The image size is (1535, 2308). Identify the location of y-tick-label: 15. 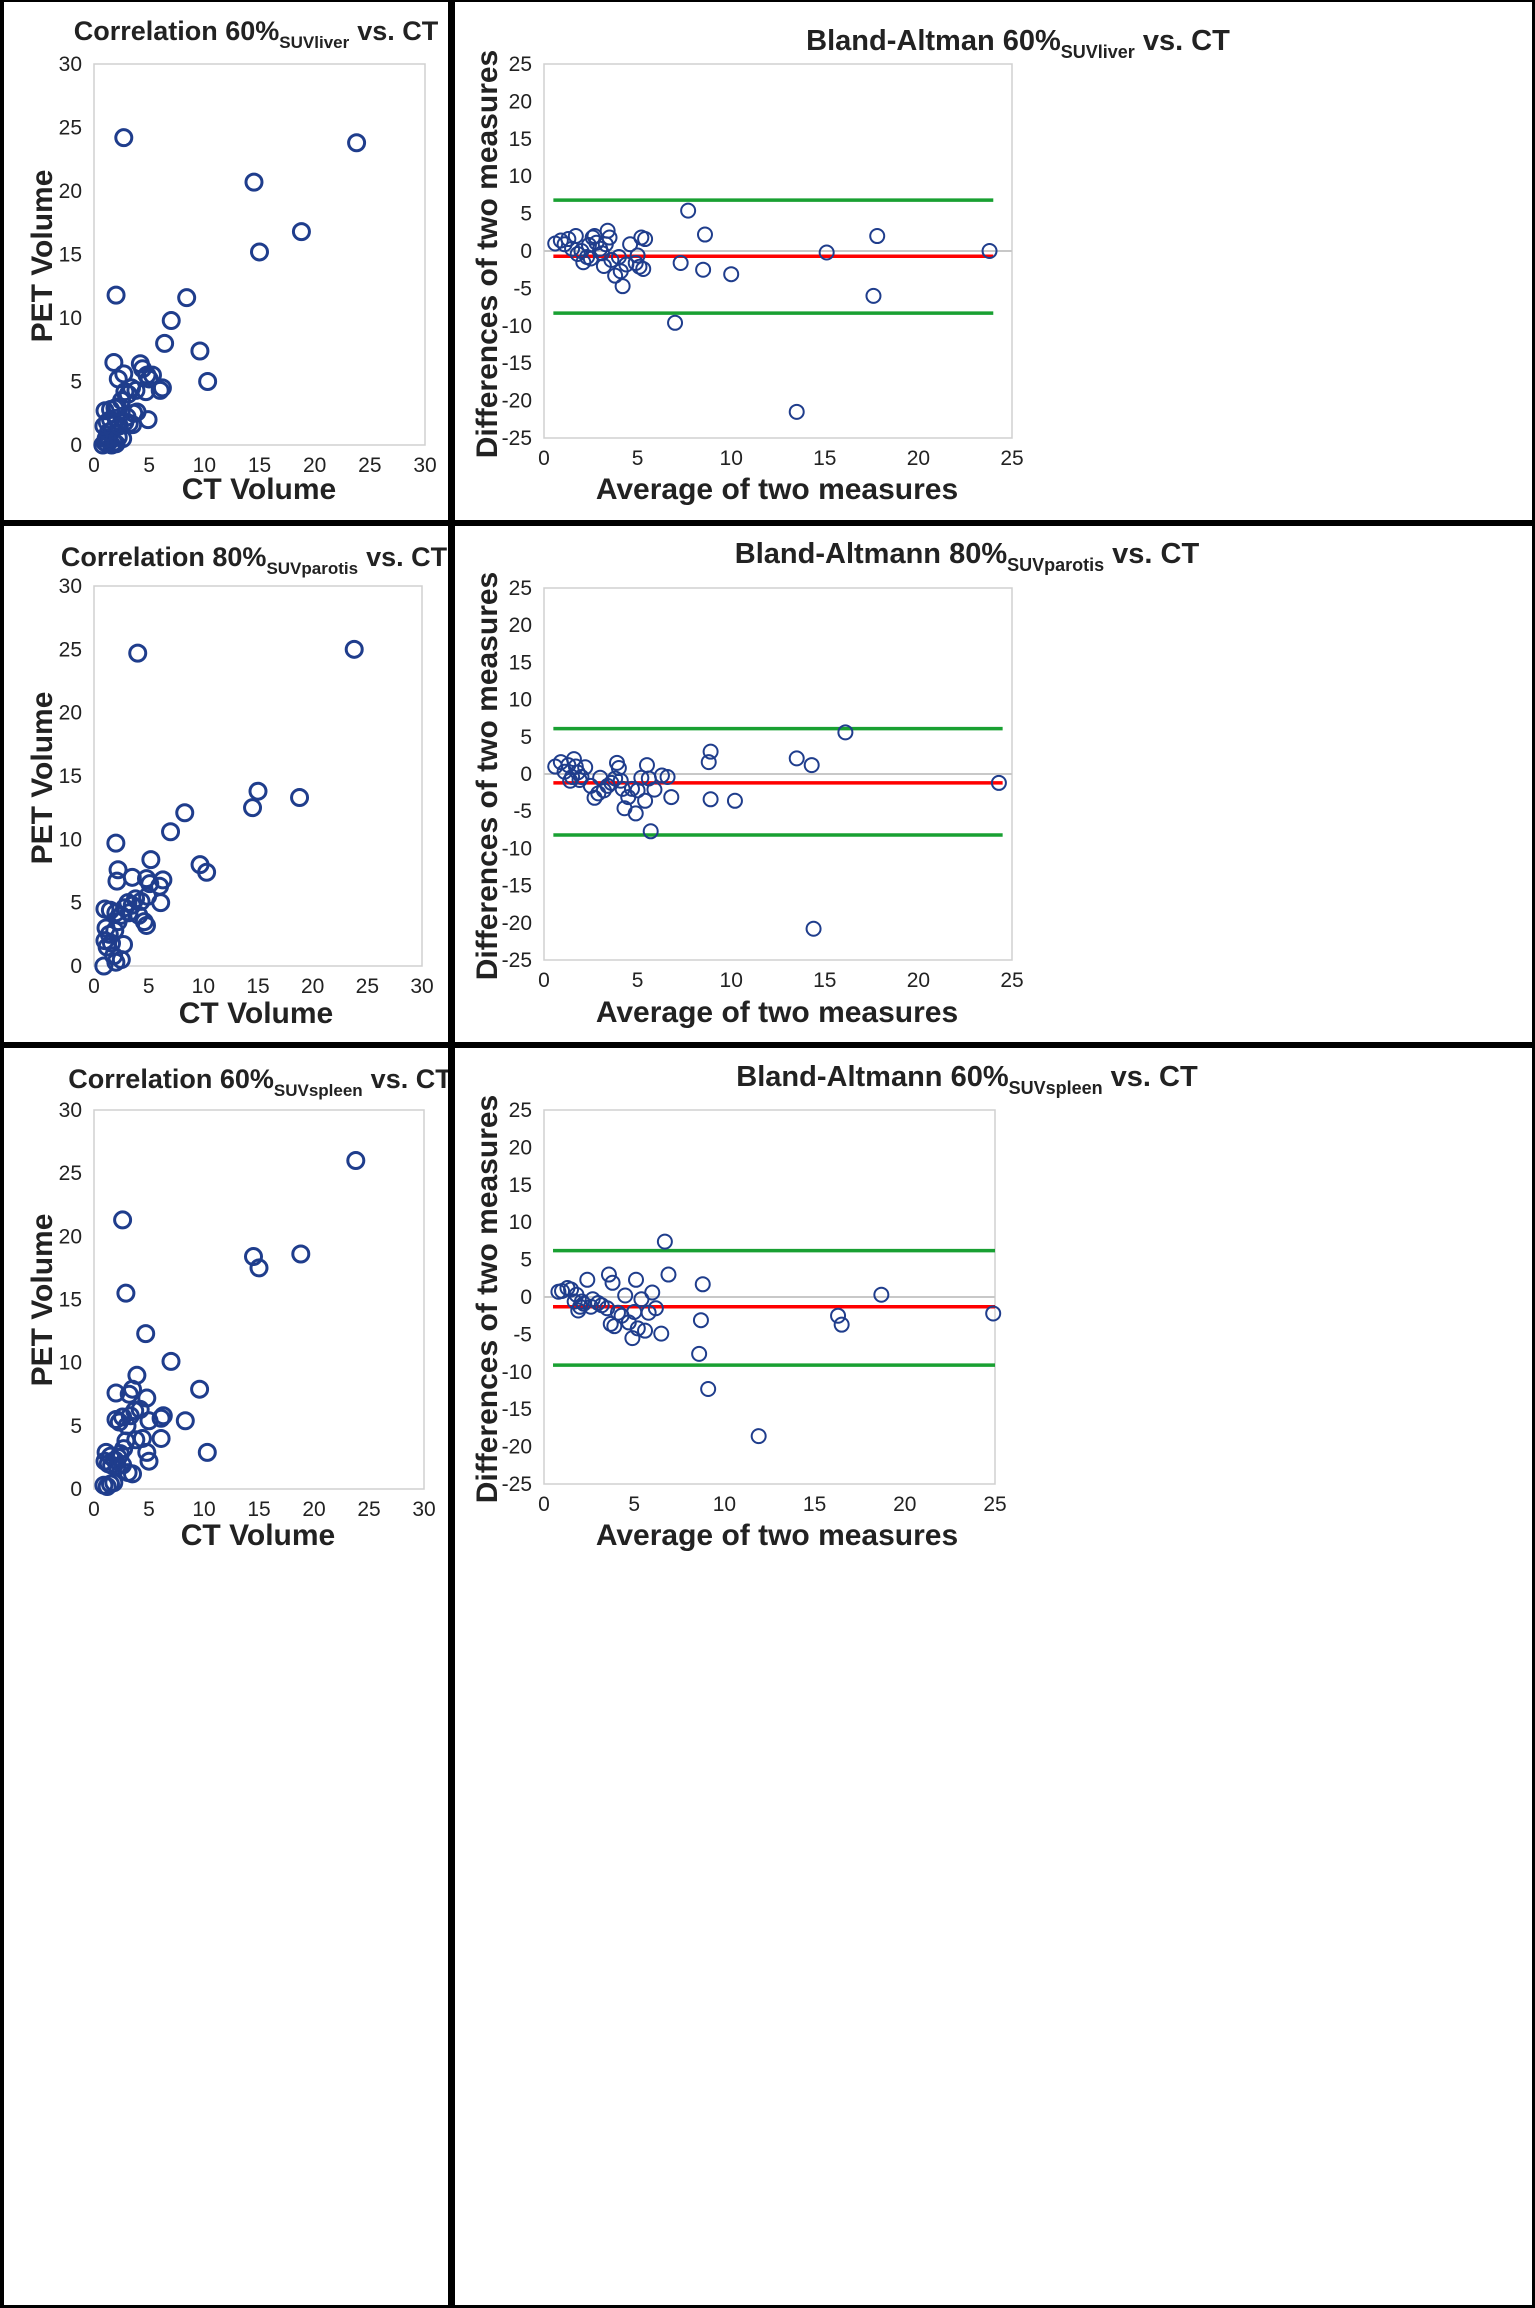
(70, 776).